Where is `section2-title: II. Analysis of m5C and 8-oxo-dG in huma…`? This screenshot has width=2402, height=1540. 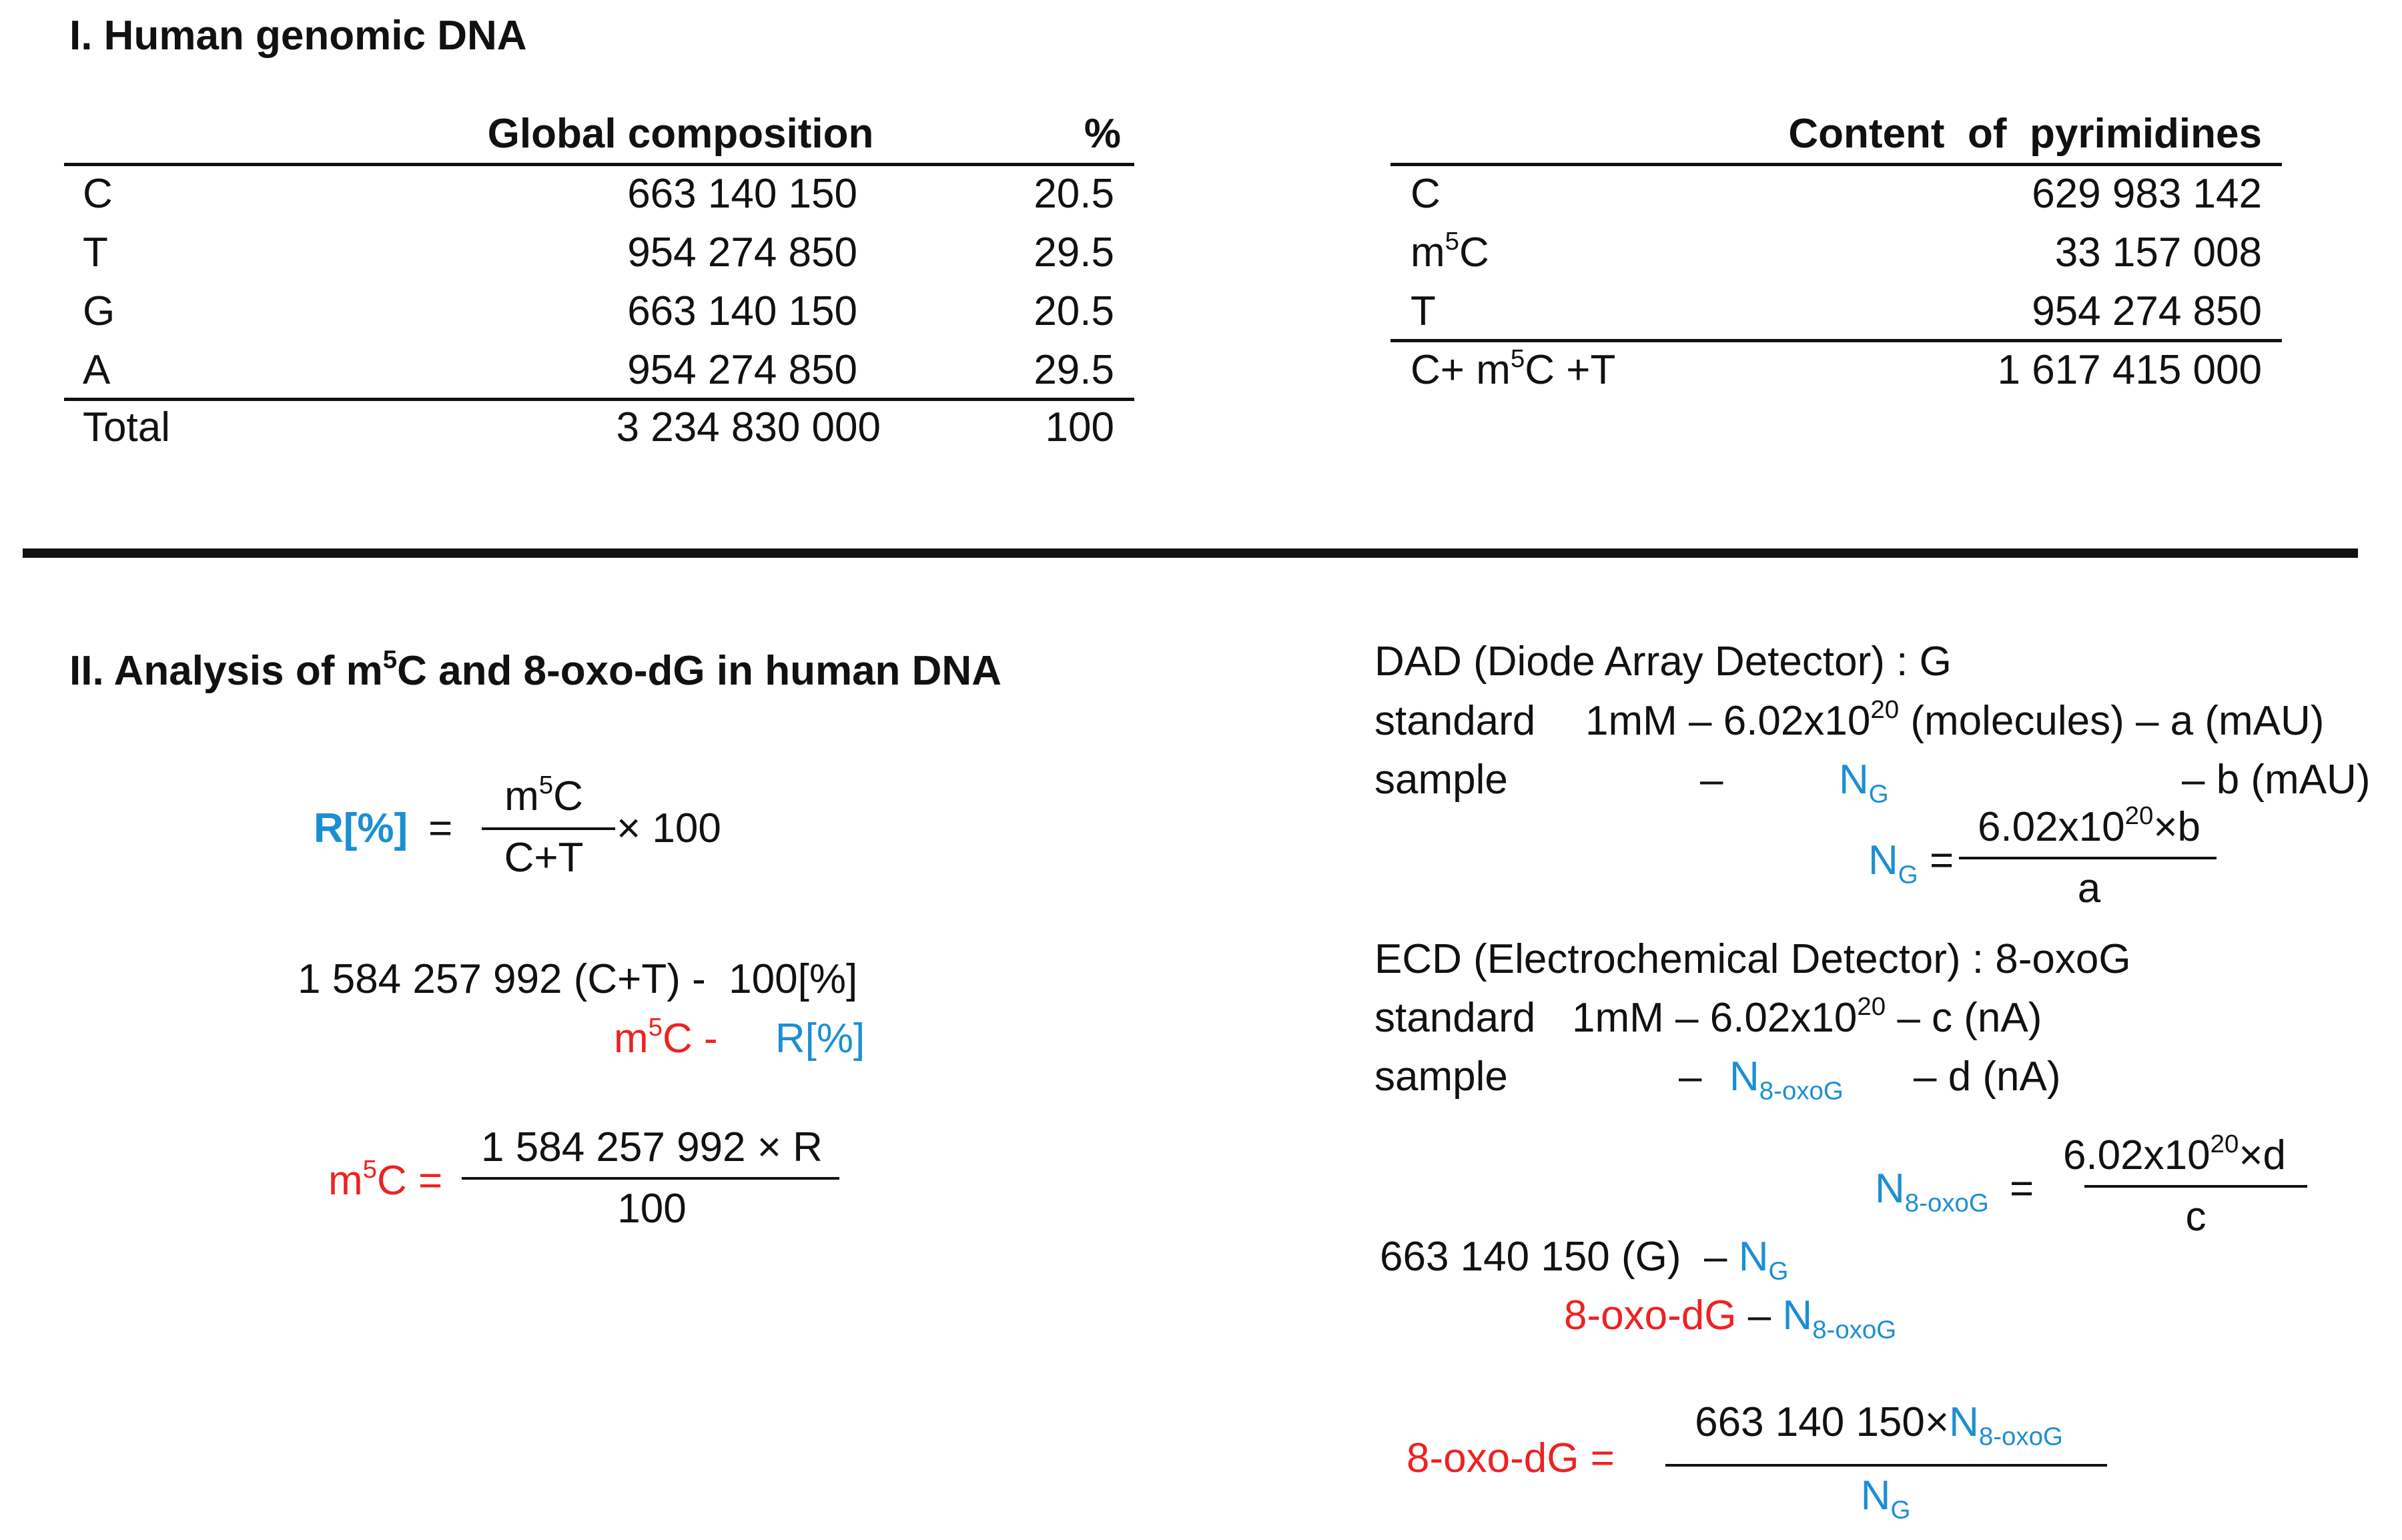 section2-title: II. Analysis of m5C and 8-oxo-dG in huma… is located at coordinates (535, 671).